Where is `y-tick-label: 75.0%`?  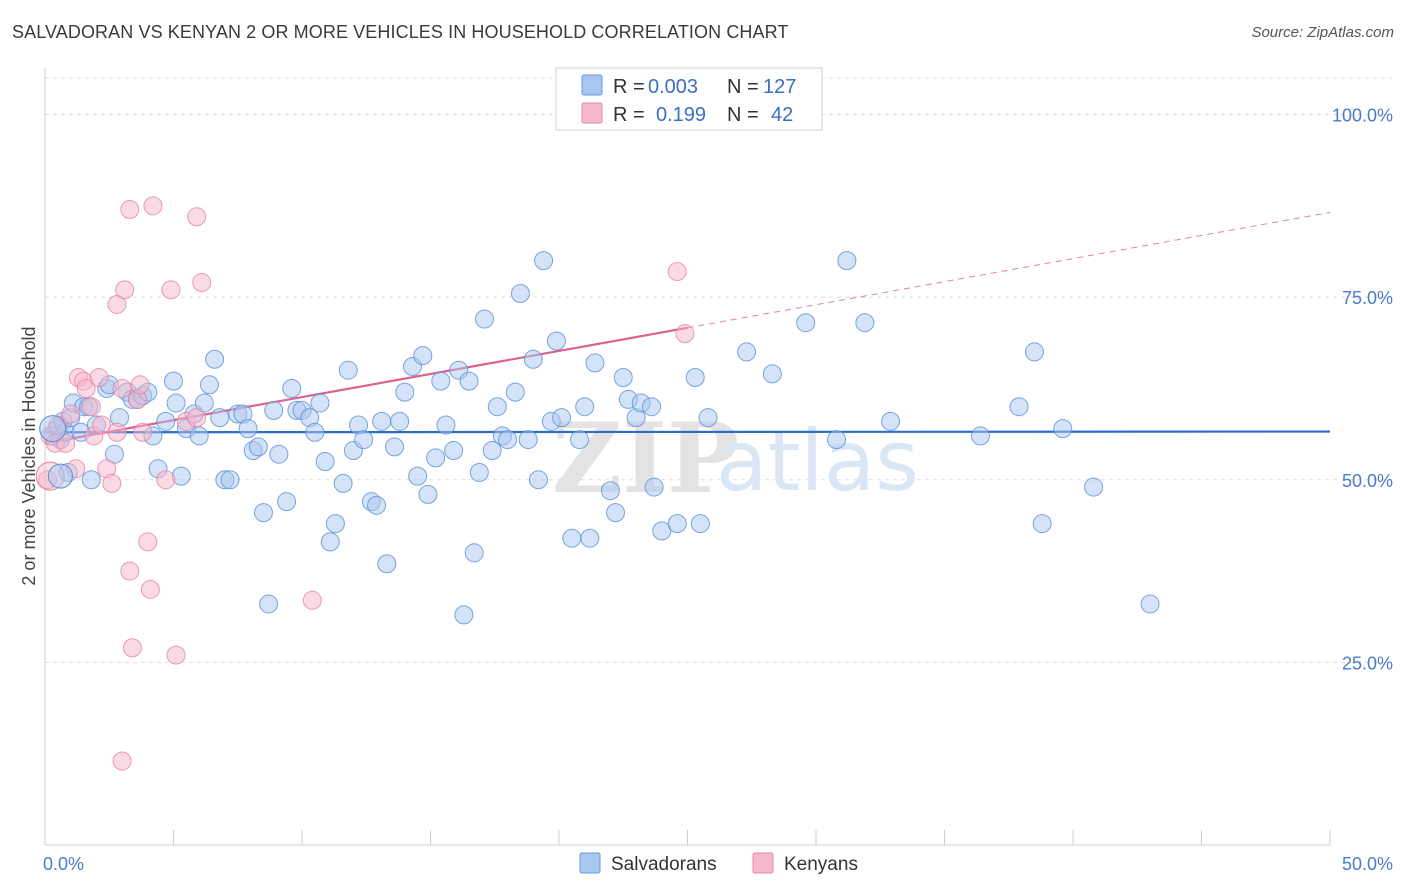
y-tick-label: 75.0% is located at coordinates (1367, 298).